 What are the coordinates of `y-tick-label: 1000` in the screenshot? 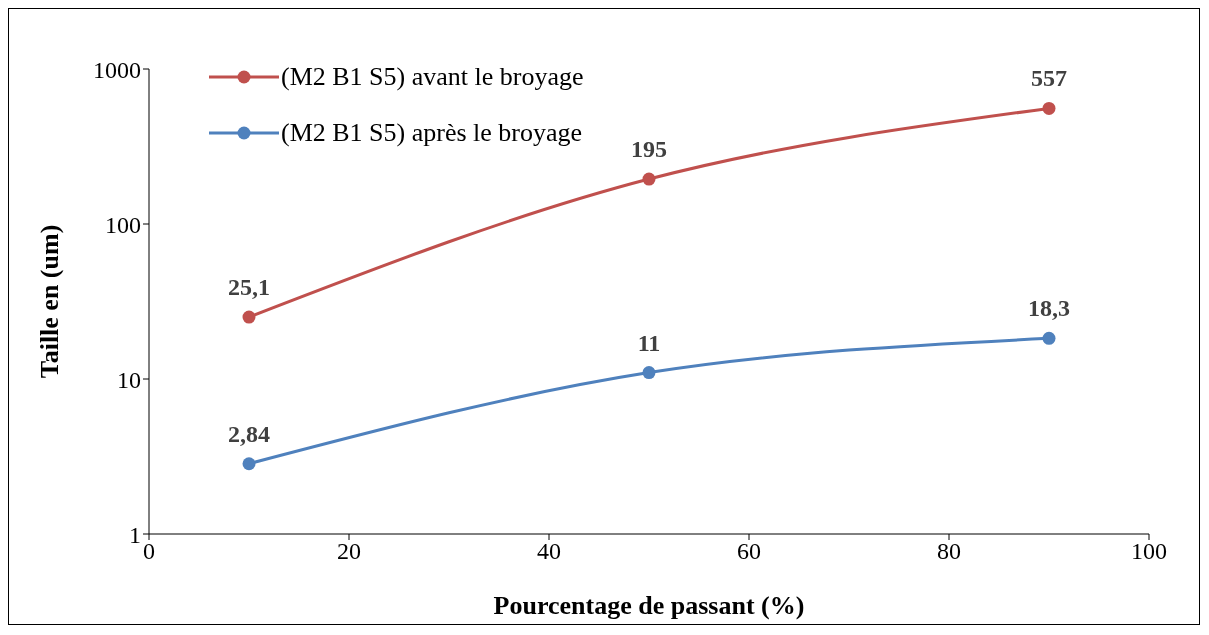 It's located at (117, 69).